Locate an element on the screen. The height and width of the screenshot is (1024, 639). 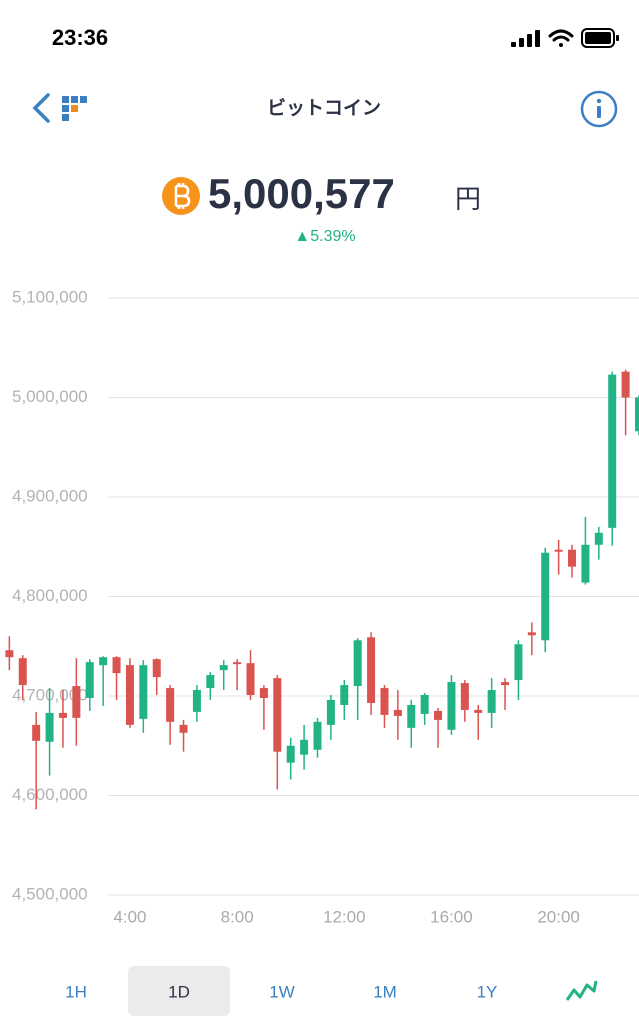
app-logo is located at coordinates (74, 108).